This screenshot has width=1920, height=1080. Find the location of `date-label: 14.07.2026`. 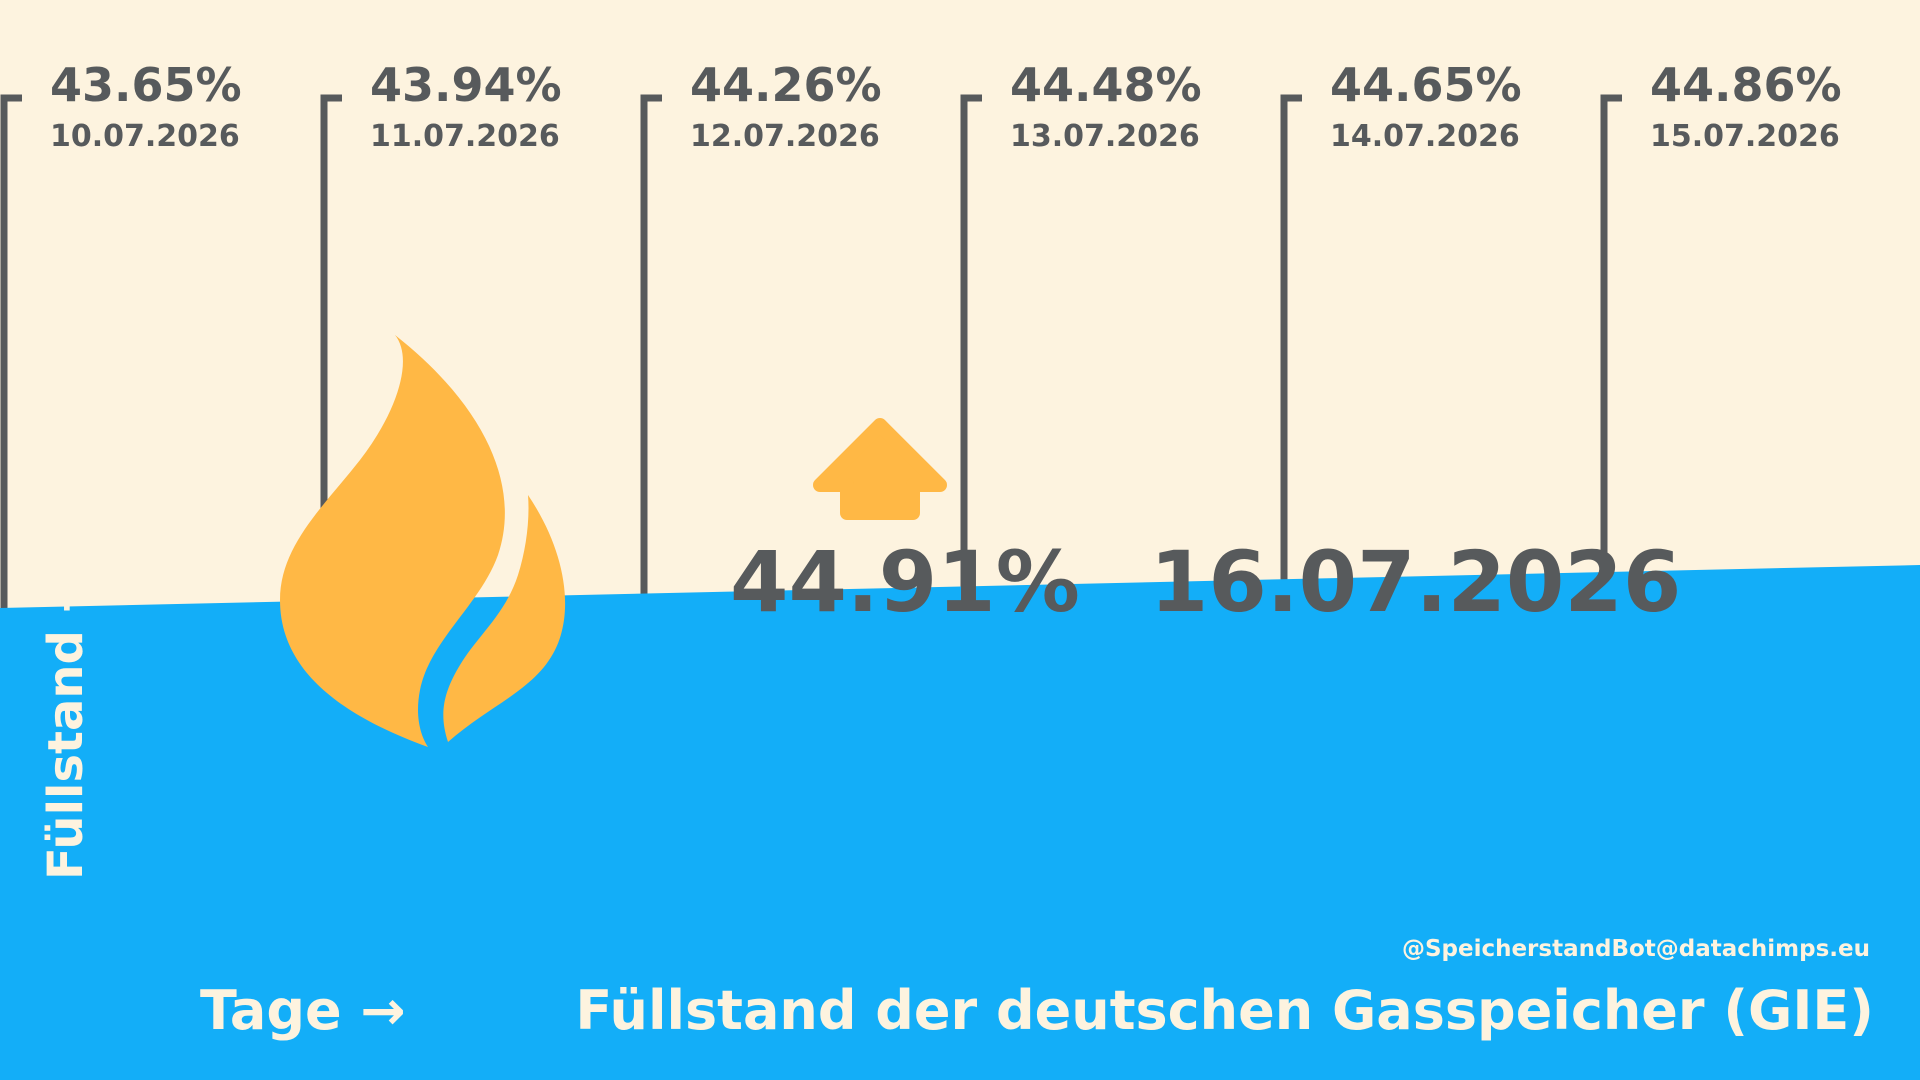

date-label: 14.07.2026 is located at coordinates (1425, 136).